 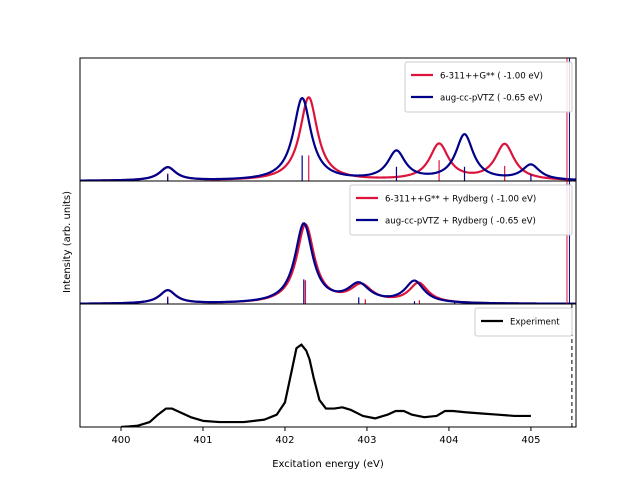 What do you see at coordinates (448, 440) in the screenshot?
I see `x-tick-label-5: 404` at bounding box center [448, 440].